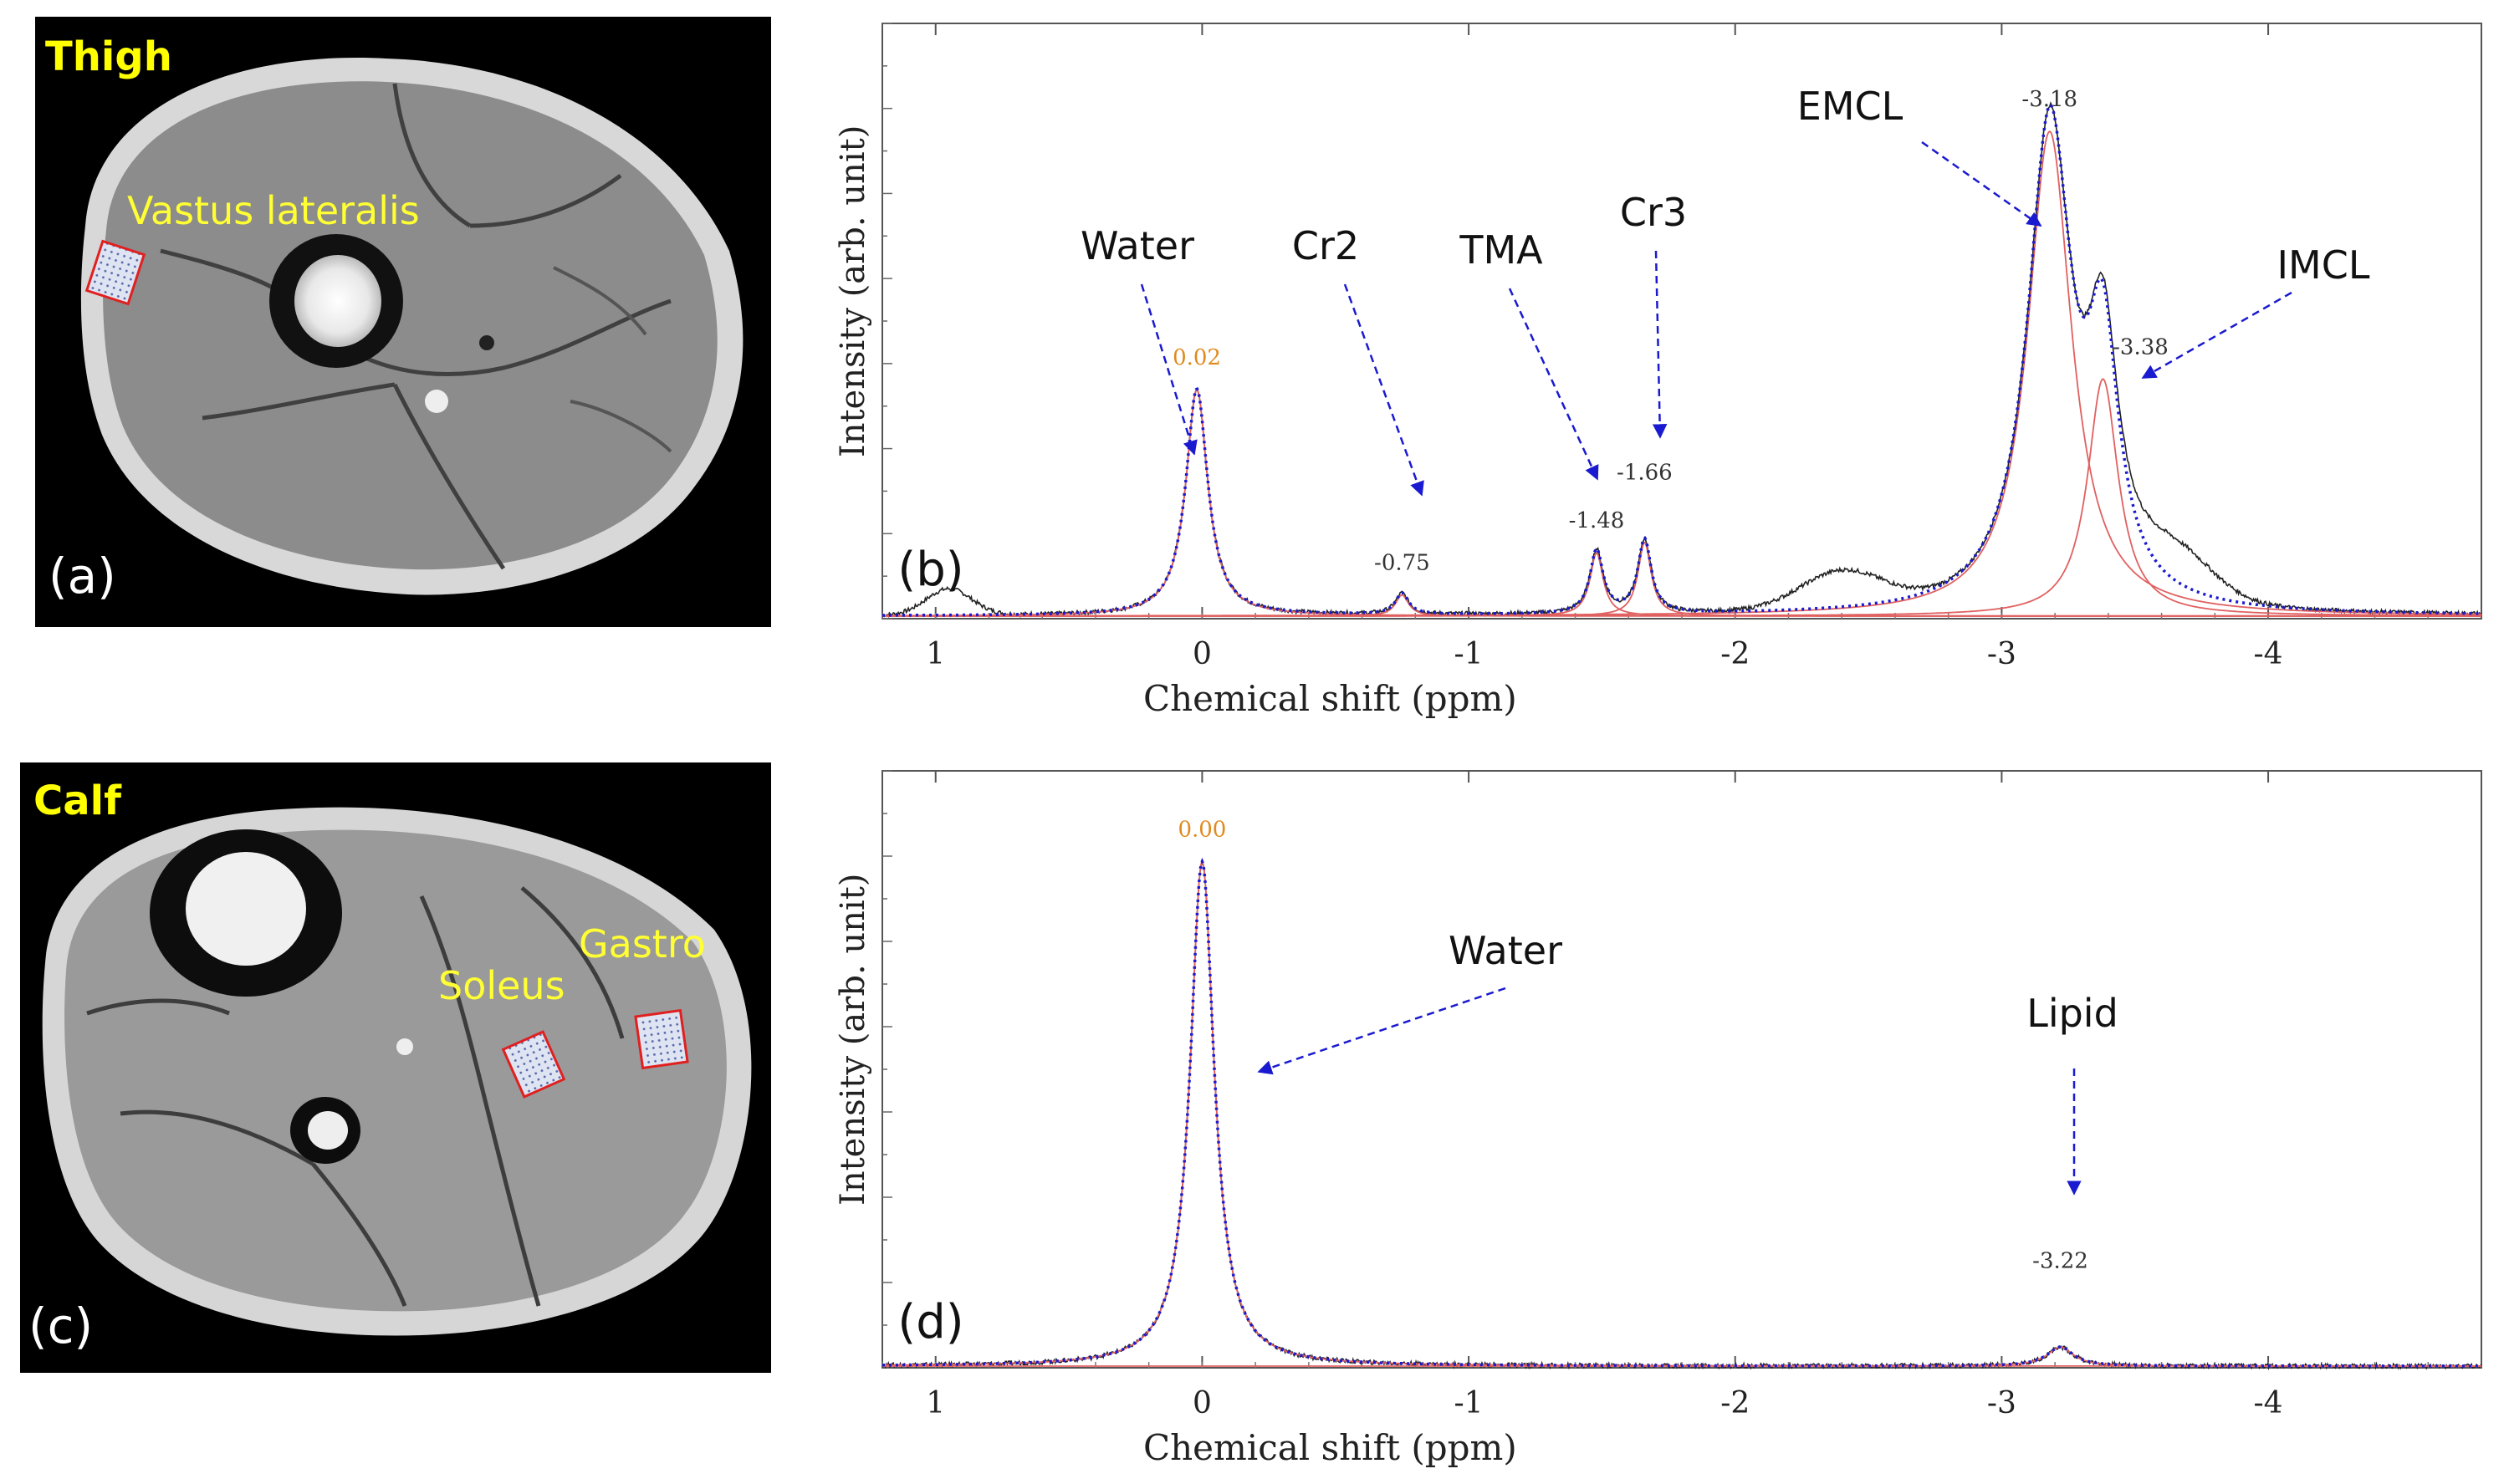  What do you see at coordinates (1645, 473) in the screenshot?
I see `peak-value-label: -1.66` at bounding box center [1645, 473].